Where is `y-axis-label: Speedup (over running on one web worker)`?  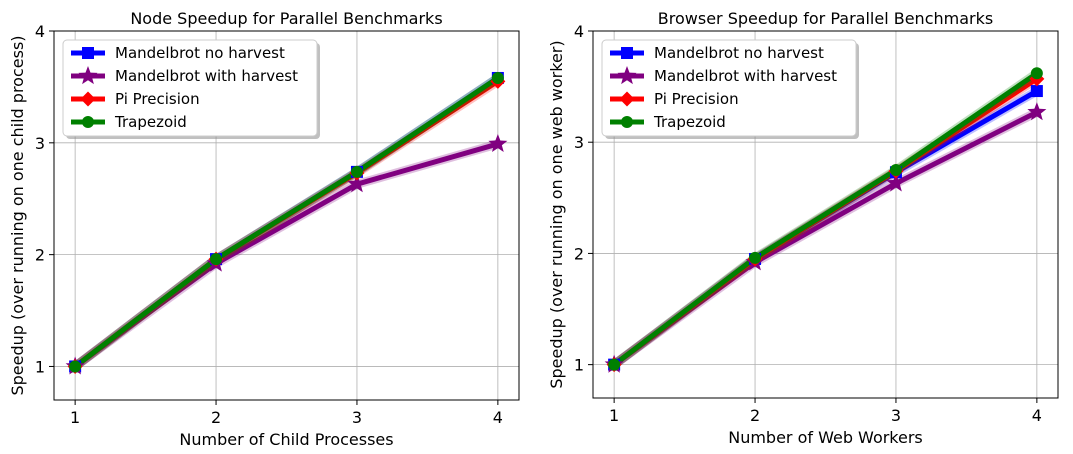 y-axis-label: Speedup (over running on one web worker) is located at coordinates (556, 214).